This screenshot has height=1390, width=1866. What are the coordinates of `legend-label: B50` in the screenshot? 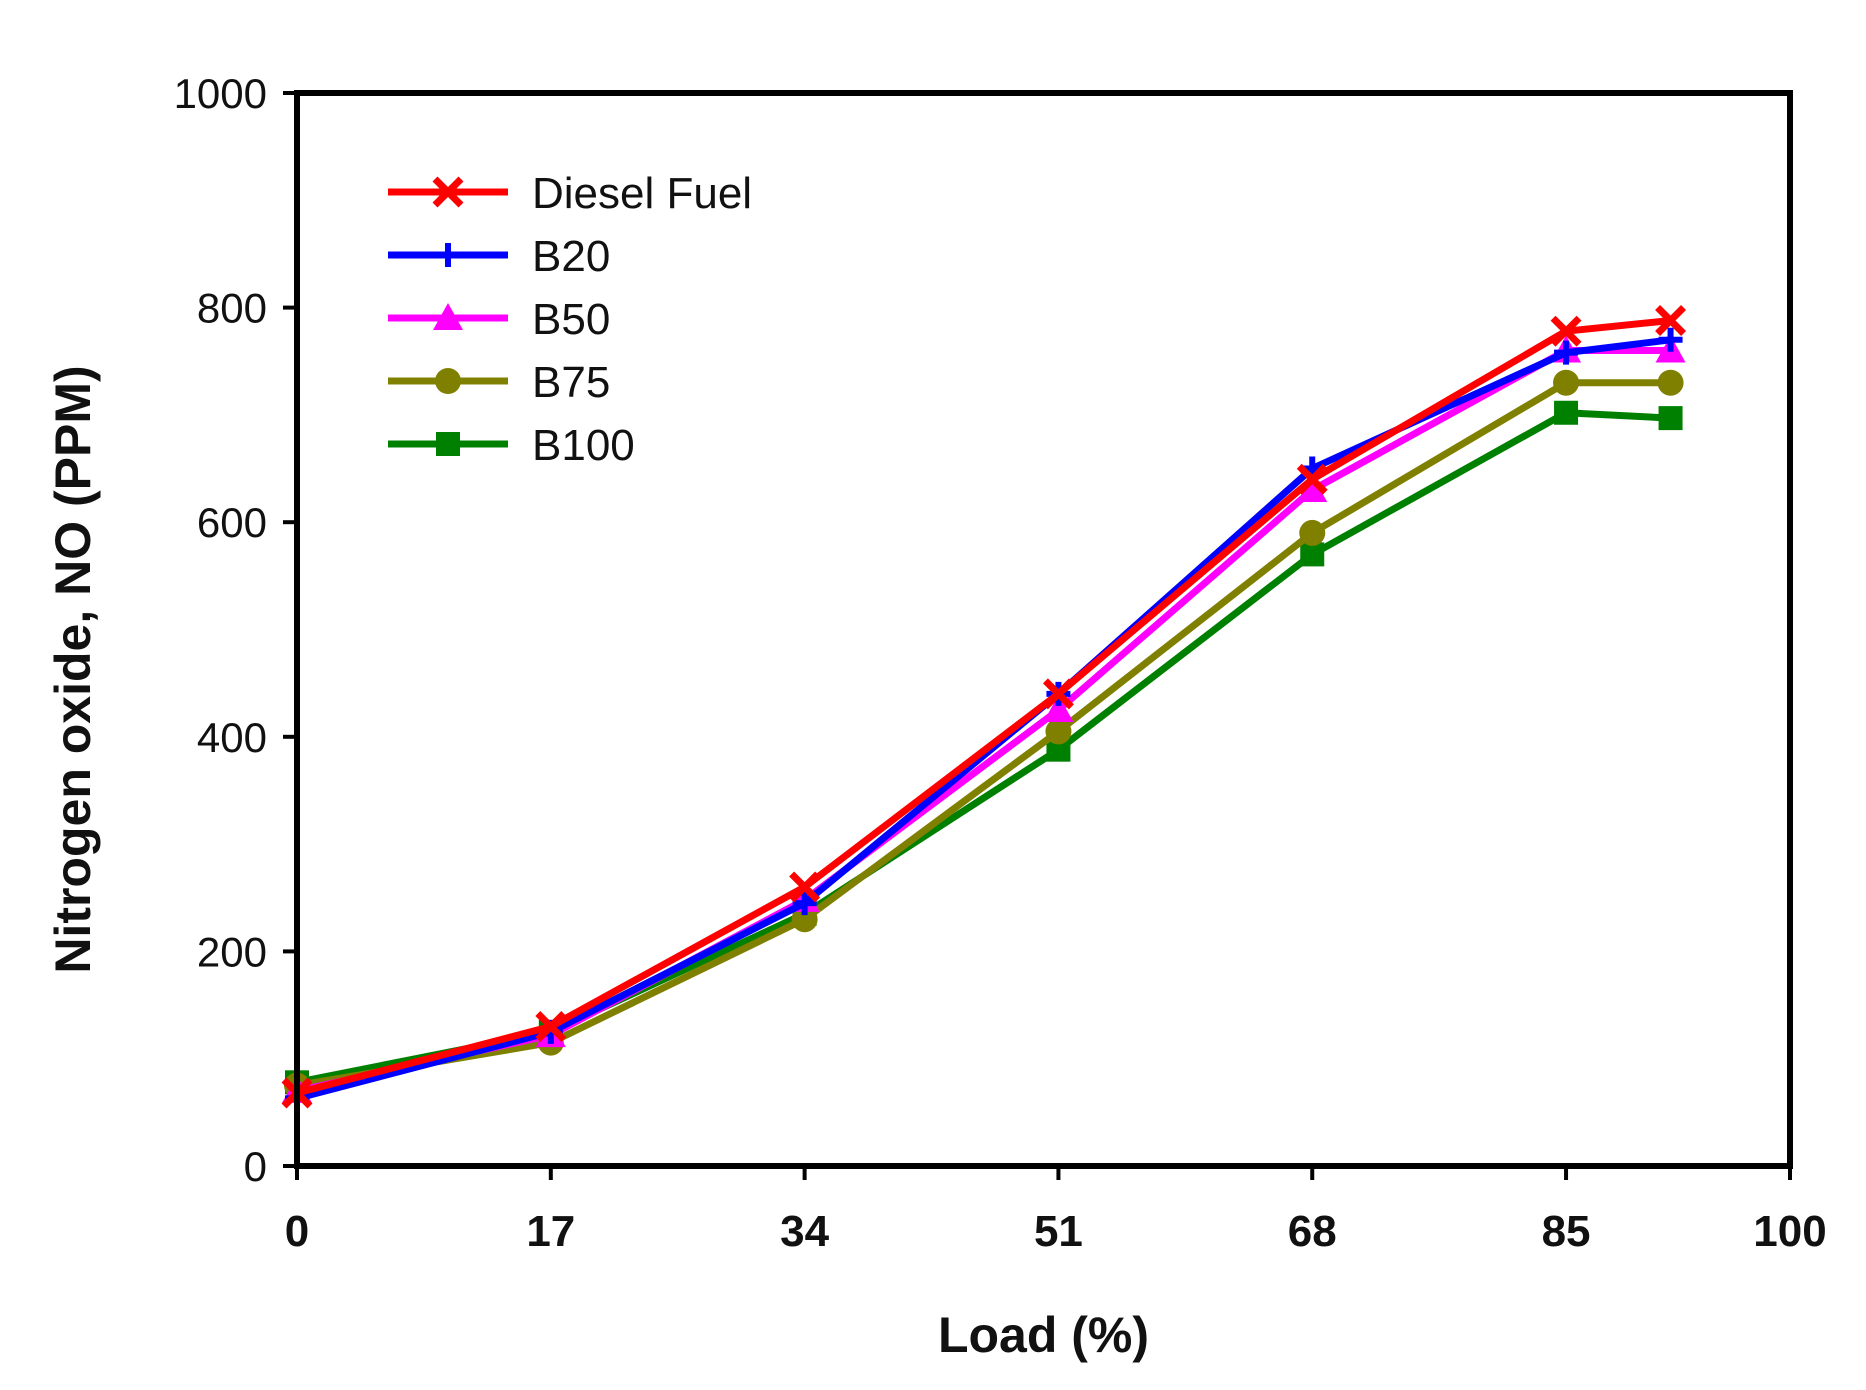 It's located at (571, 319).